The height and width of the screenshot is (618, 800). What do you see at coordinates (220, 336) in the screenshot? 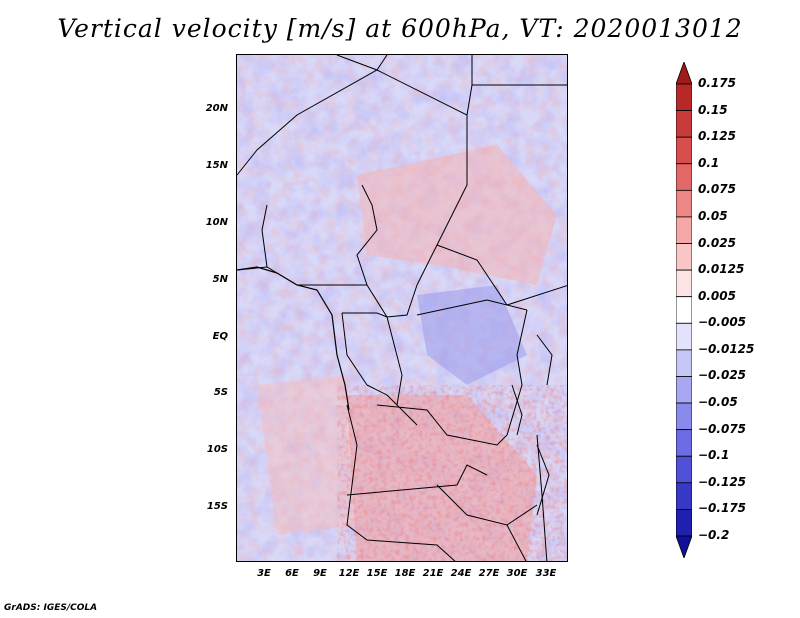
I see `lat-tick-label: EQ` at bounding box center [220, 336].